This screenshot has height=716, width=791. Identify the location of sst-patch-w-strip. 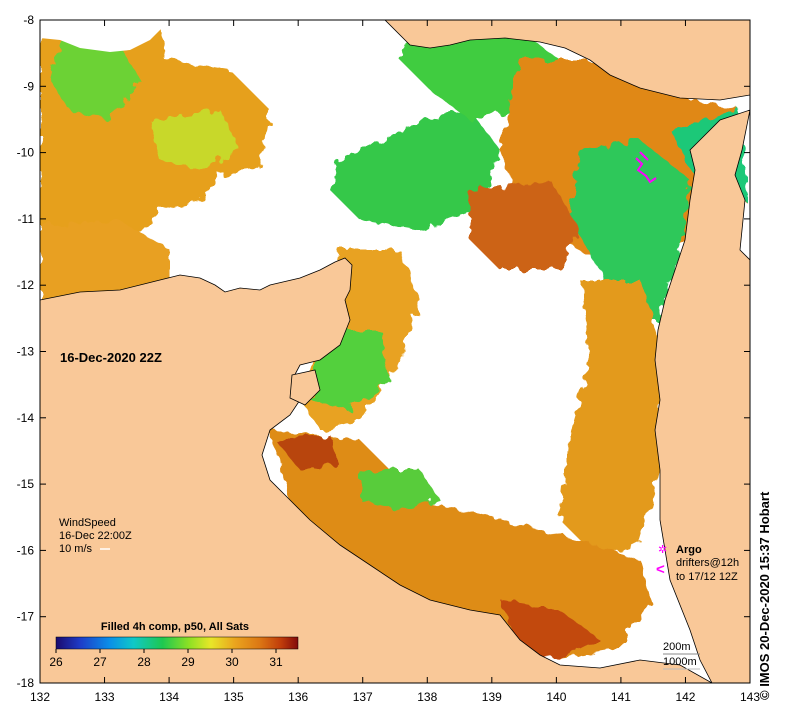
(105, 262).